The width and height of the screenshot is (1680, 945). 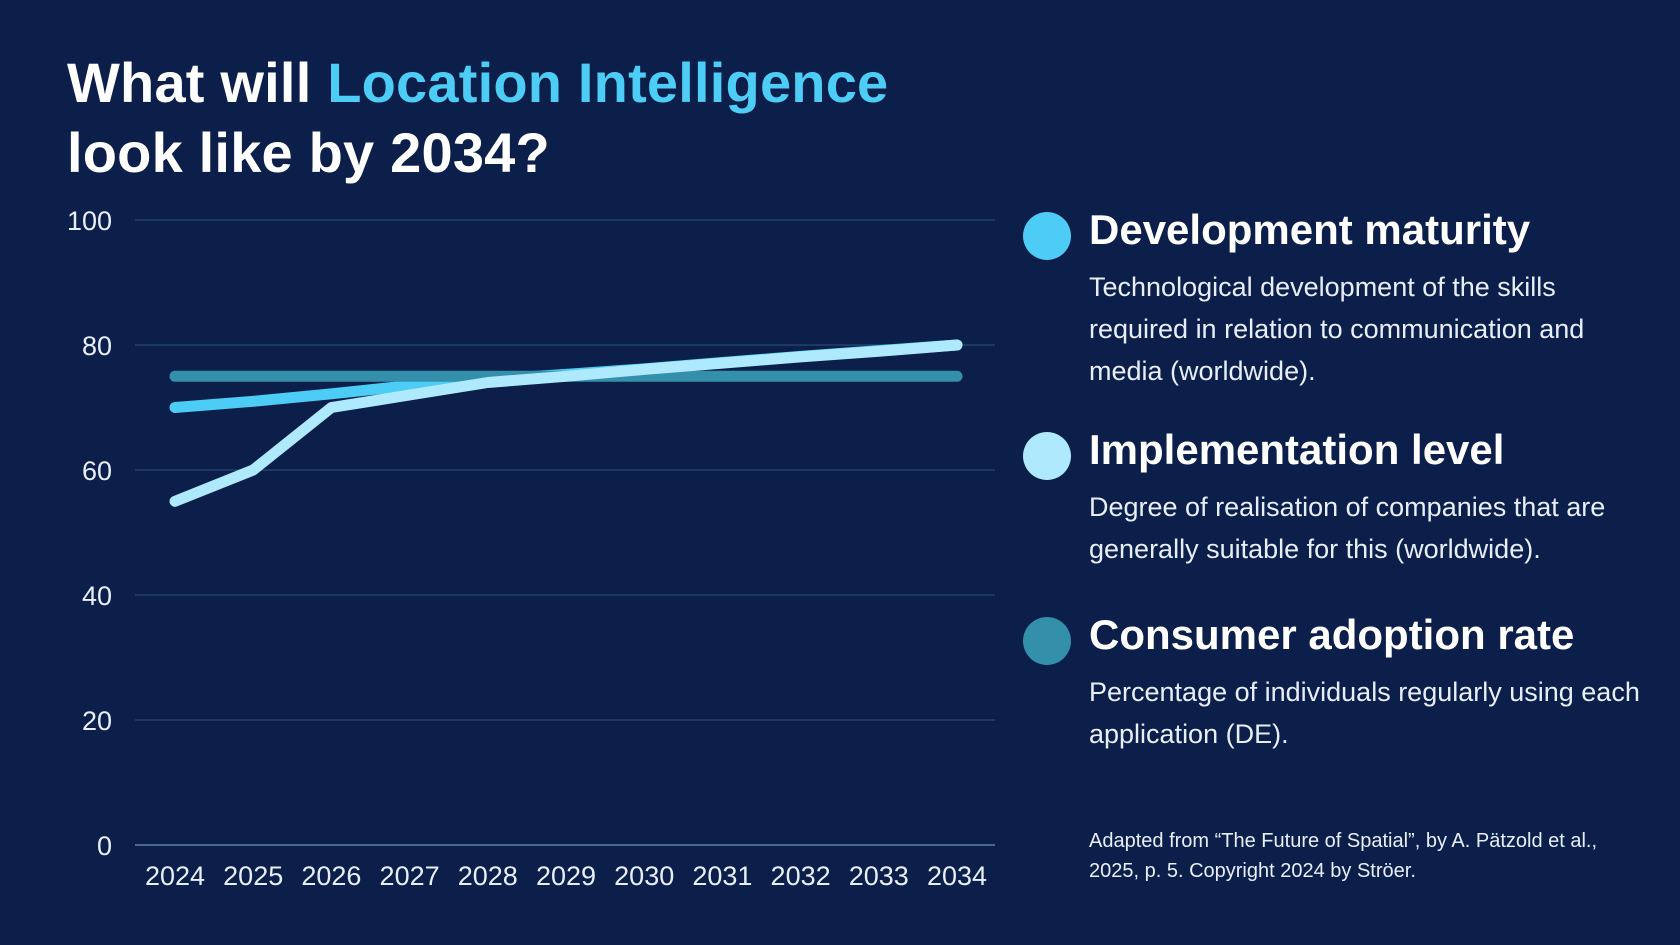 I want to click on title-prefix: What will, so click(x=197, y=82).